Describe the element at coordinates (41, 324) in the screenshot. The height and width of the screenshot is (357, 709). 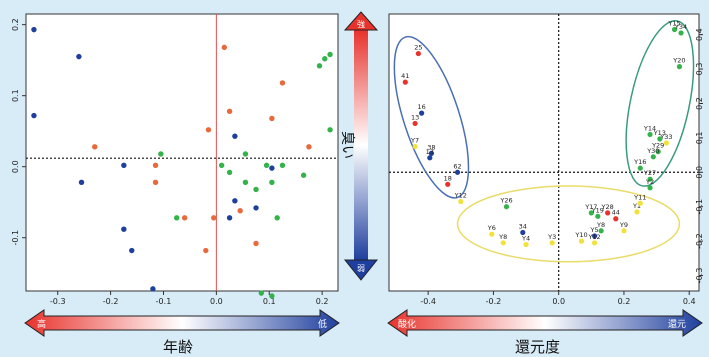
I see `age-bar-left-cap: 高` at that location.